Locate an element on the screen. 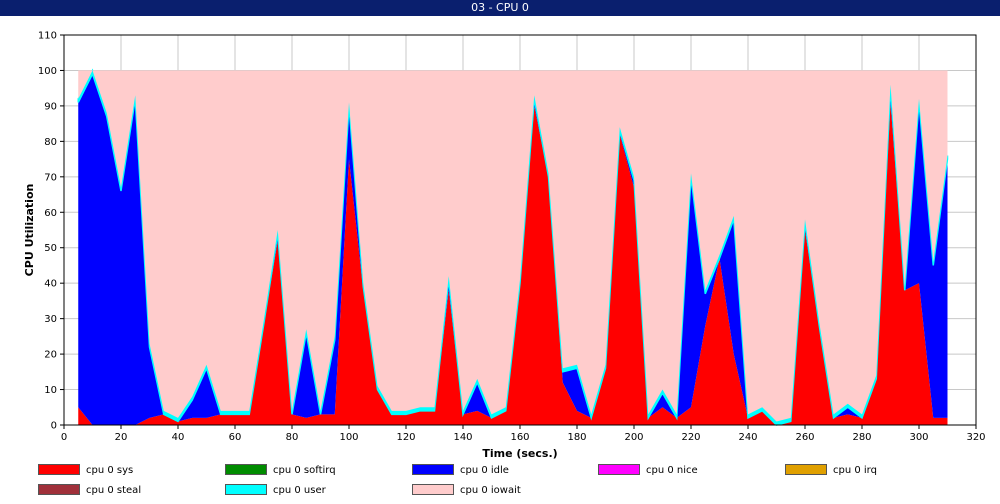 The width and height of the screenshot is (1000, 504). legend-label: cpu 0 steal is located at coordinates (114, 490).